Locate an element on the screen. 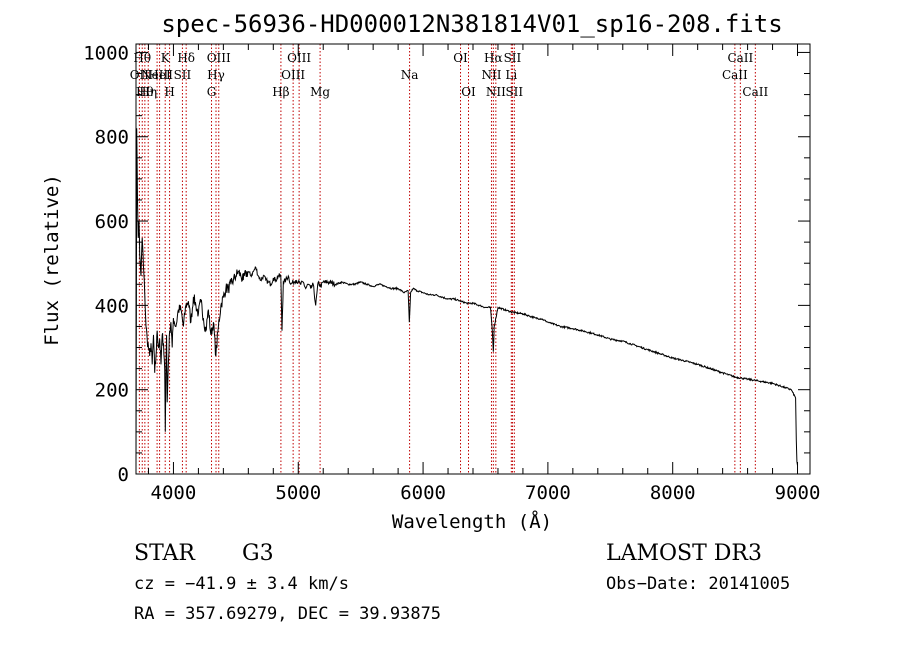  line-marker-label-20: NII is located at coordinates (491, 75).